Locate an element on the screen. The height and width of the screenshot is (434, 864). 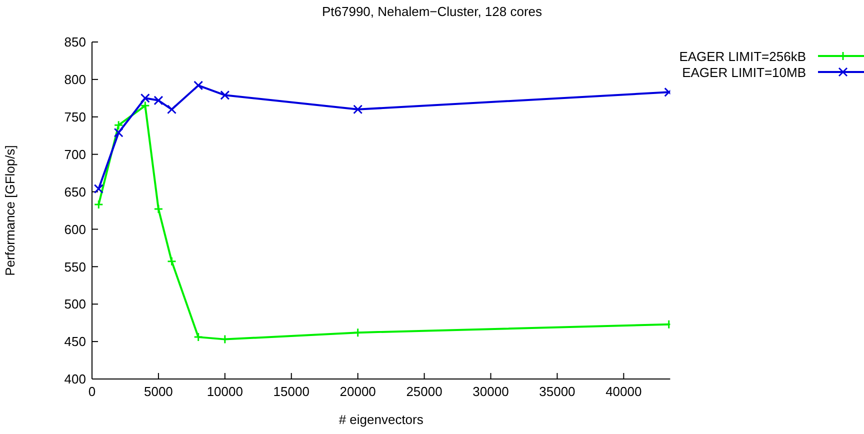
legend-label: EAGER LIMIT=10MB is located at coordinates (744, 72).